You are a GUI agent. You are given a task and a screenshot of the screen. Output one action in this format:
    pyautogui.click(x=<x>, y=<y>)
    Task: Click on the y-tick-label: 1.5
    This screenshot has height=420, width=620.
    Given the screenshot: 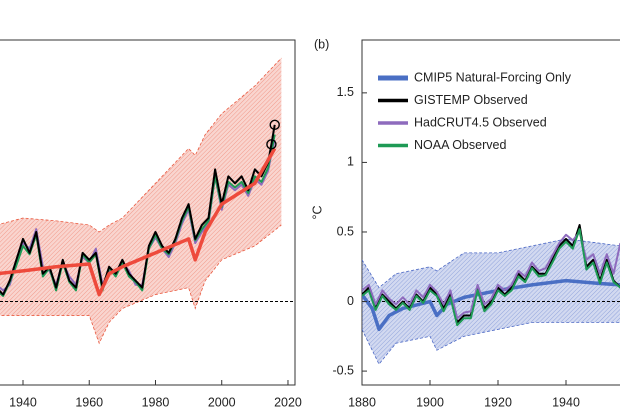 What is the action you would take?
    pyautogui.click(x=345, y=92)
    